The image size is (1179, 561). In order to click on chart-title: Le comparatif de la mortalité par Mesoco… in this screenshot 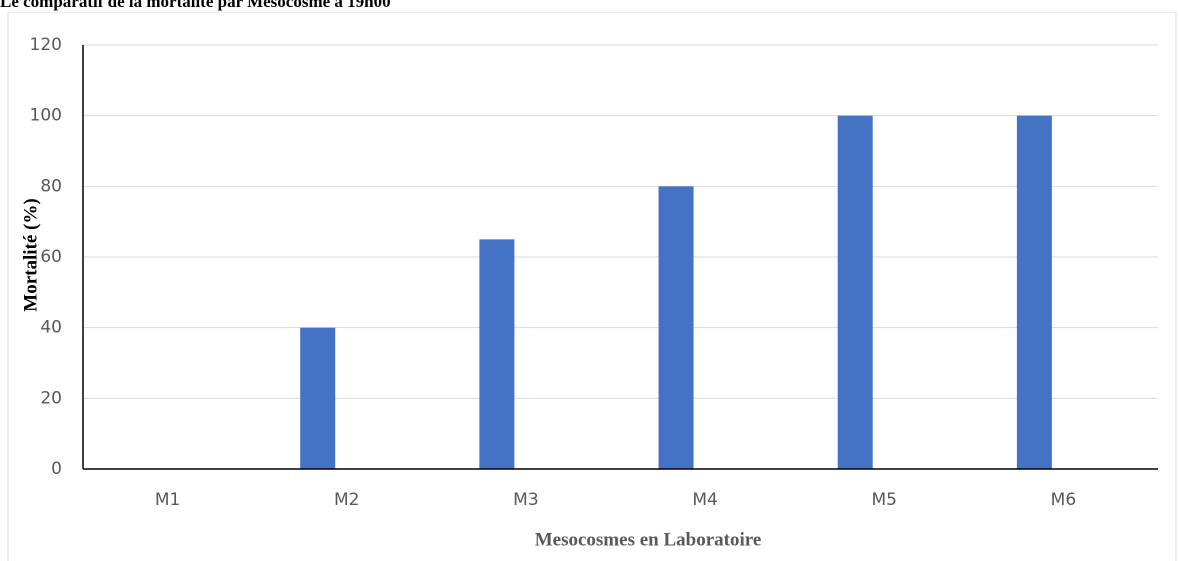, I will do `click(195, 5)`.